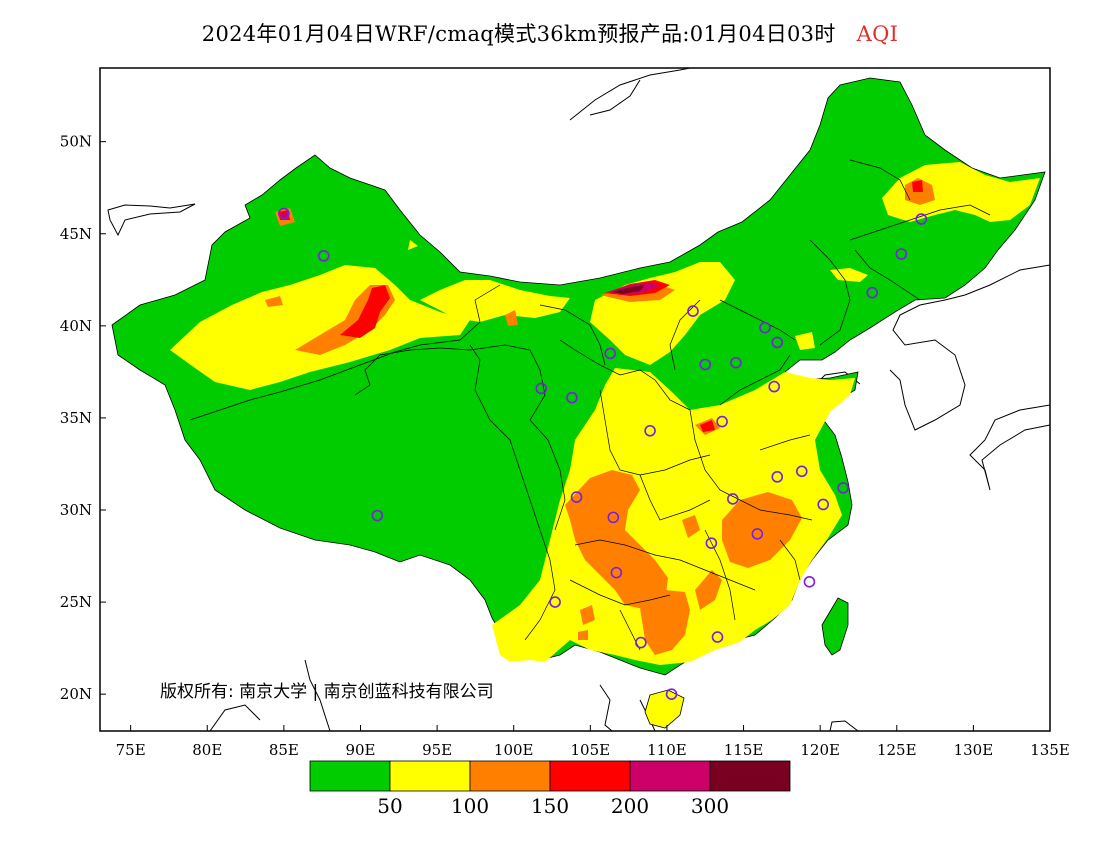 The image size is (1100, 850). What do you see at coordinates (76, 694) in the screenshot?
I see `y-tick-label: 20N` at bounding box center [76, 694].